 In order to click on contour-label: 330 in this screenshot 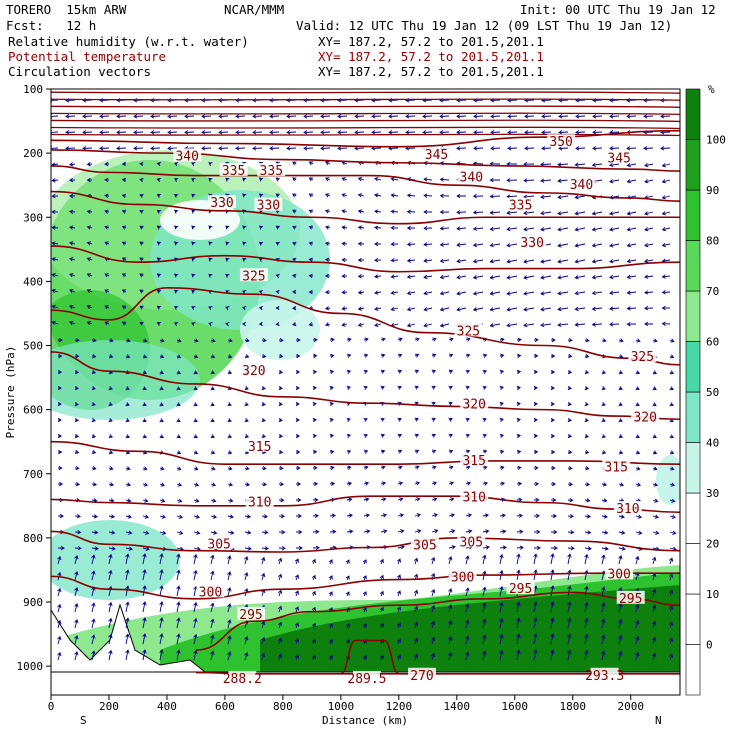, I will do `click(531, 243)`.